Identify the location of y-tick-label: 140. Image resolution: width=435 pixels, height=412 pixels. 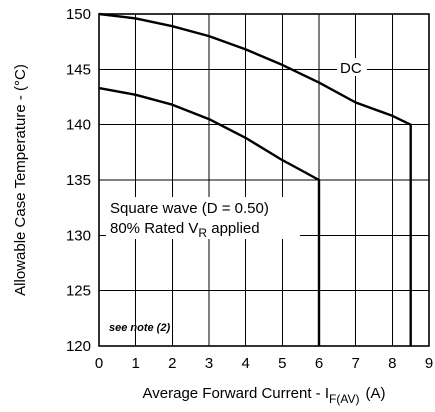
(78, 125).